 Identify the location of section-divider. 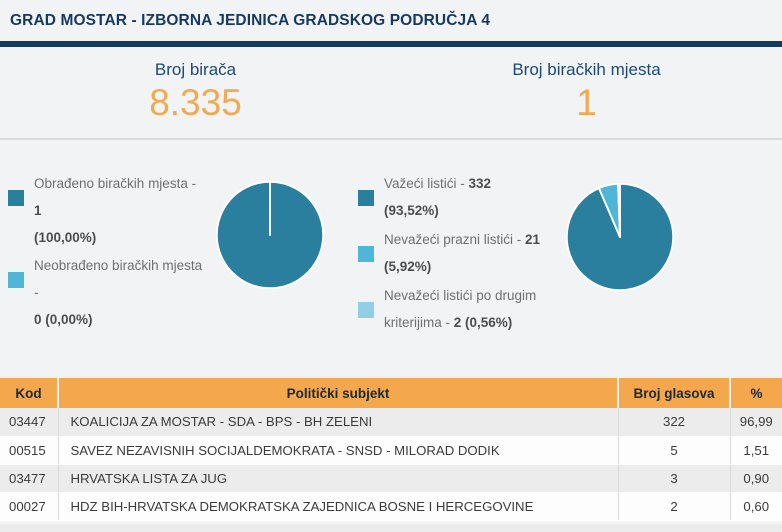
(391, 139).